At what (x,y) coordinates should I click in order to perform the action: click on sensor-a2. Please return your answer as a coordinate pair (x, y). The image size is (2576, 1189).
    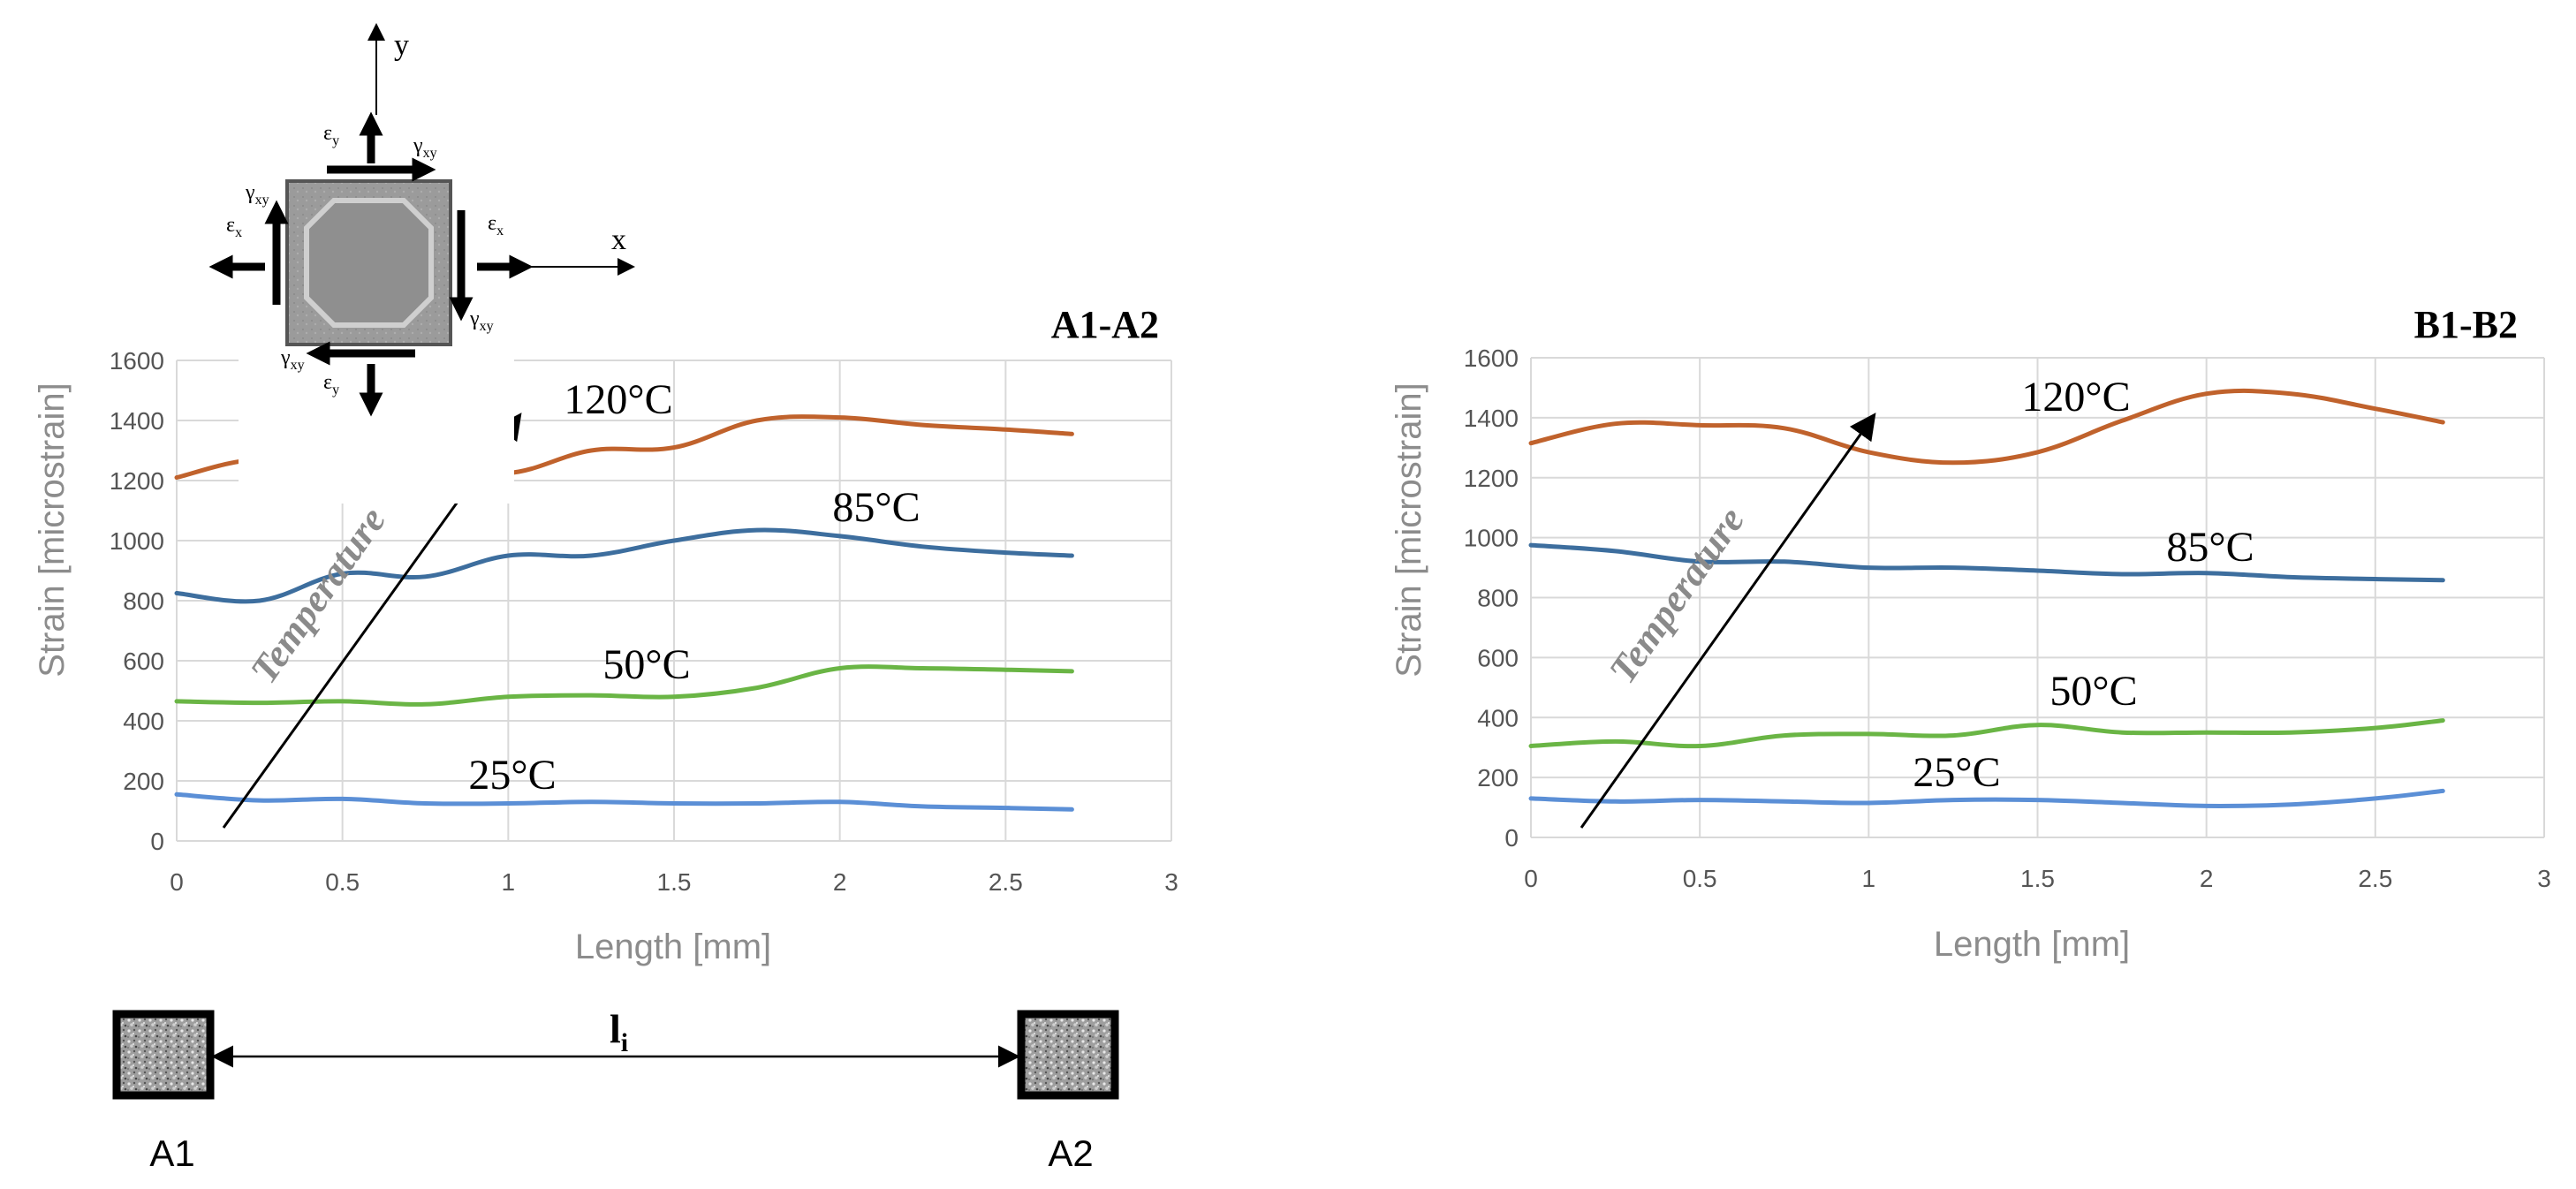
    Looking at the image, I should click on (1068, 1055).